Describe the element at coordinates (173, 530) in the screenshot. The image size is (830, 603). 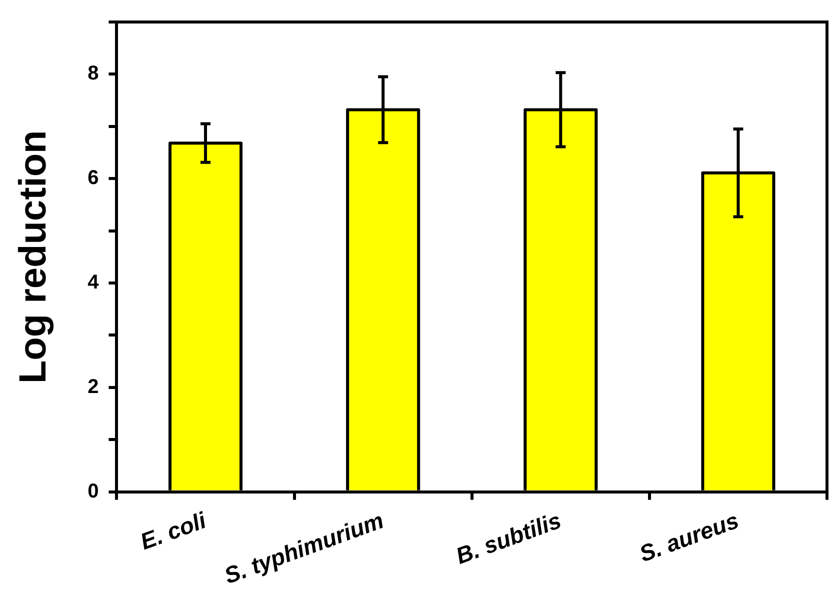
I see `x-tick-label: E. coli` at that location.